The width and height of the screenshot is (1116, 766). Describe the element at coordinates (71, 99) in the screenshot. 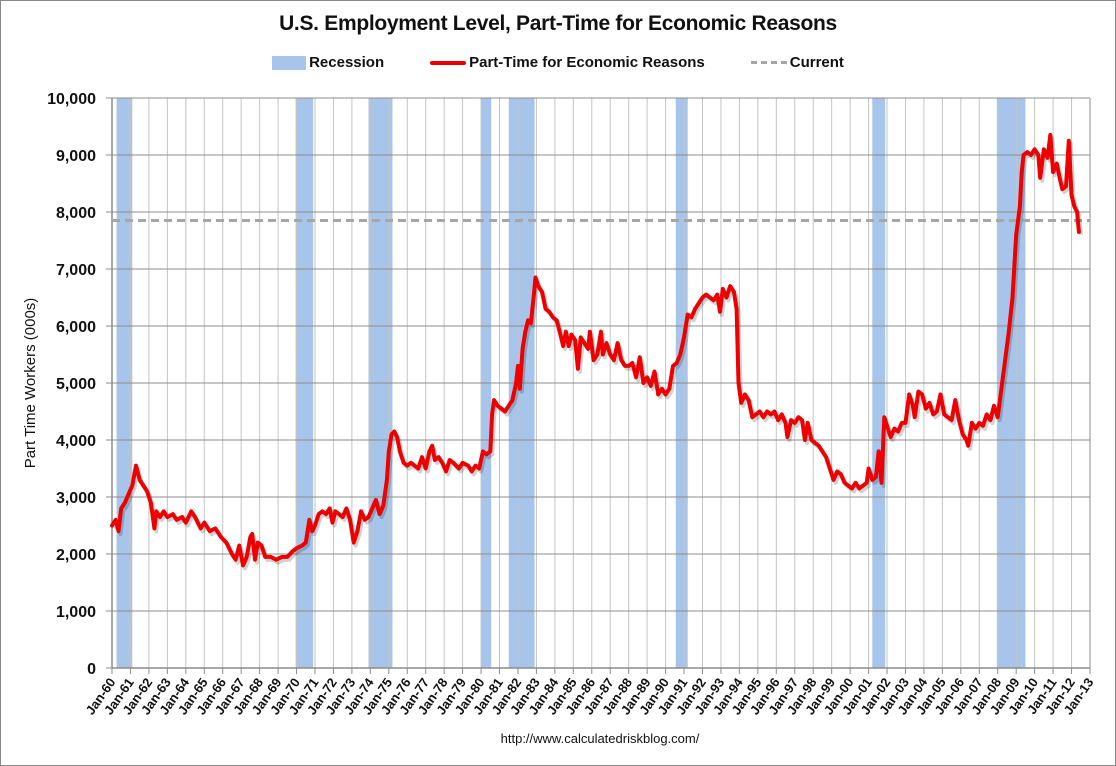

I see `y-tick-label: 10,000` at that location.